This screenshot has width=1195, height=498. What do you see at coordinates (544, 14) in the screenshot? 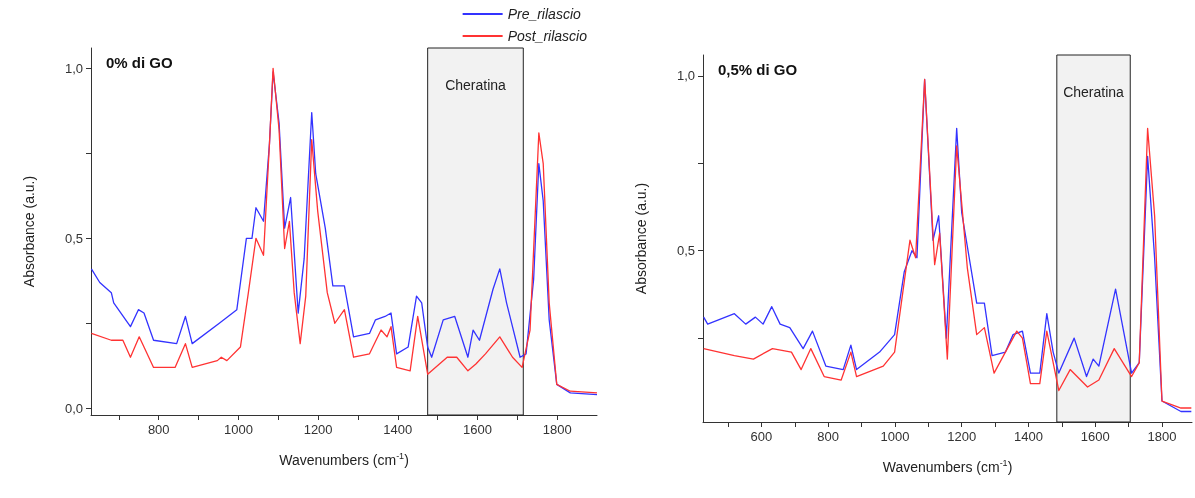
I see `legend-label: Pre_rilascio` at bounding box center [544, 14].